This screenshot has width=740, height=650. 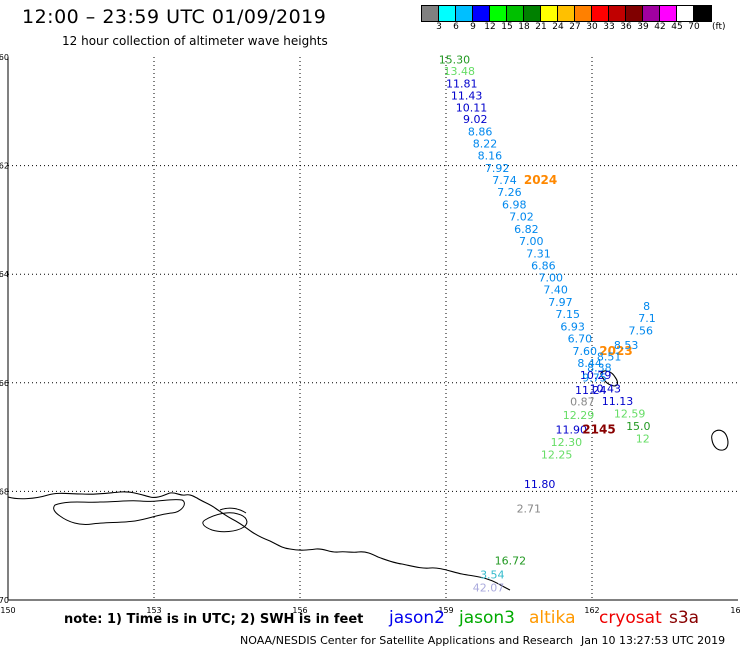 I want to click on wave-height-label: 6.98, so click(x=514, y=204).